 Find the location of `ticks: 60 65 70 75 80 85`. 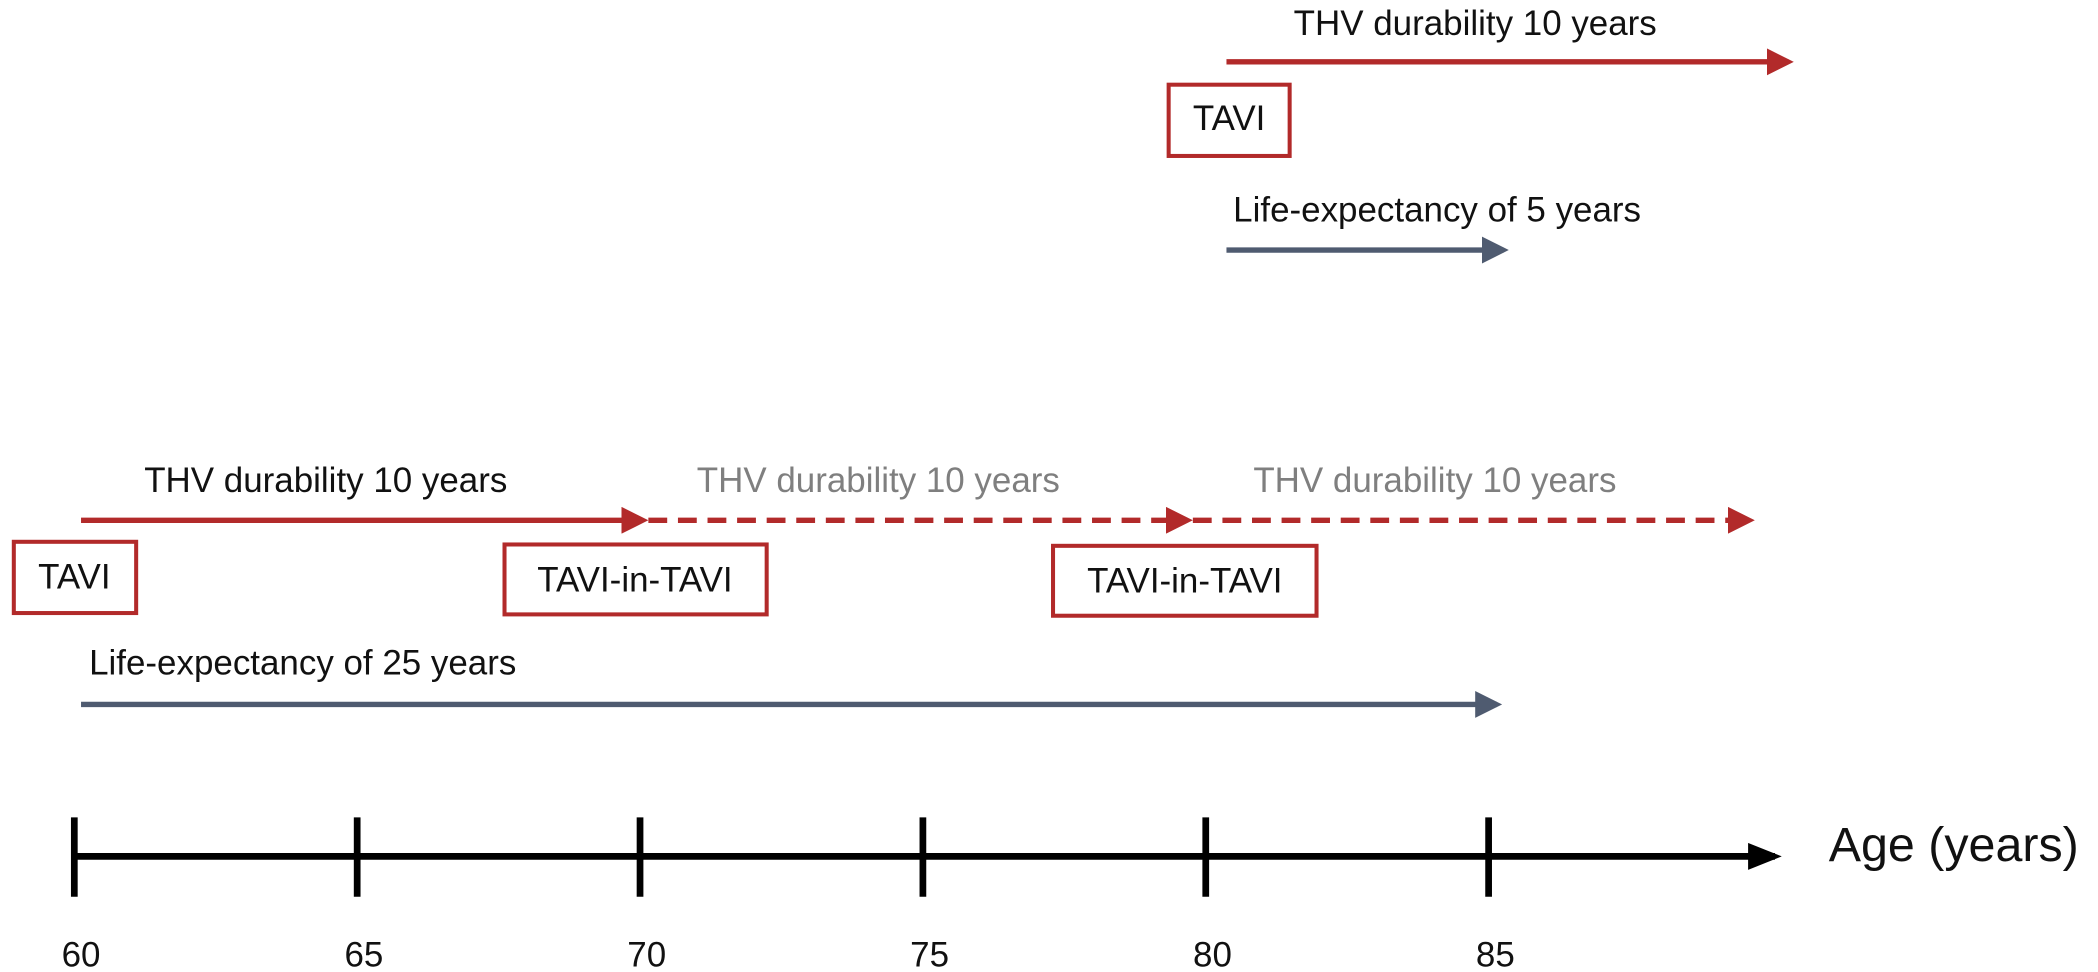

ticks: 60 65 70 75 80 85 is located at coordinates (788, 894).